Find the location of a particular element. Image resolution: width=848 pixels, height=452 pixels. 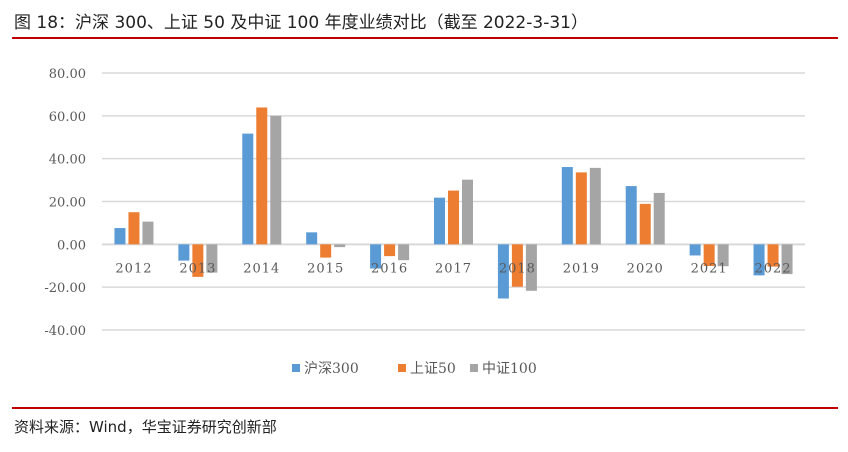

source-note: 资料来源：Wind，华宝证券研究创新部 is located at coordinates (145, 427).